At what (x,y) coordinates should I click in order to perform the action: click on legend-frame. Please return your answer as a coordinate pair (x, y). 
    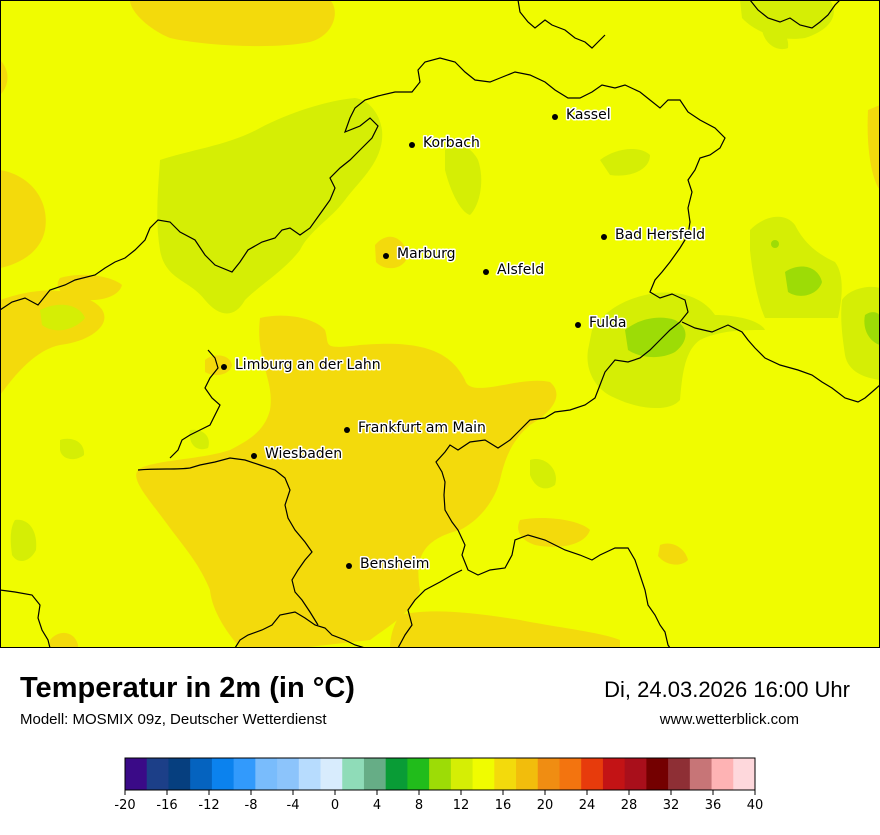
    Looking at the image, I should click on (440, 774).